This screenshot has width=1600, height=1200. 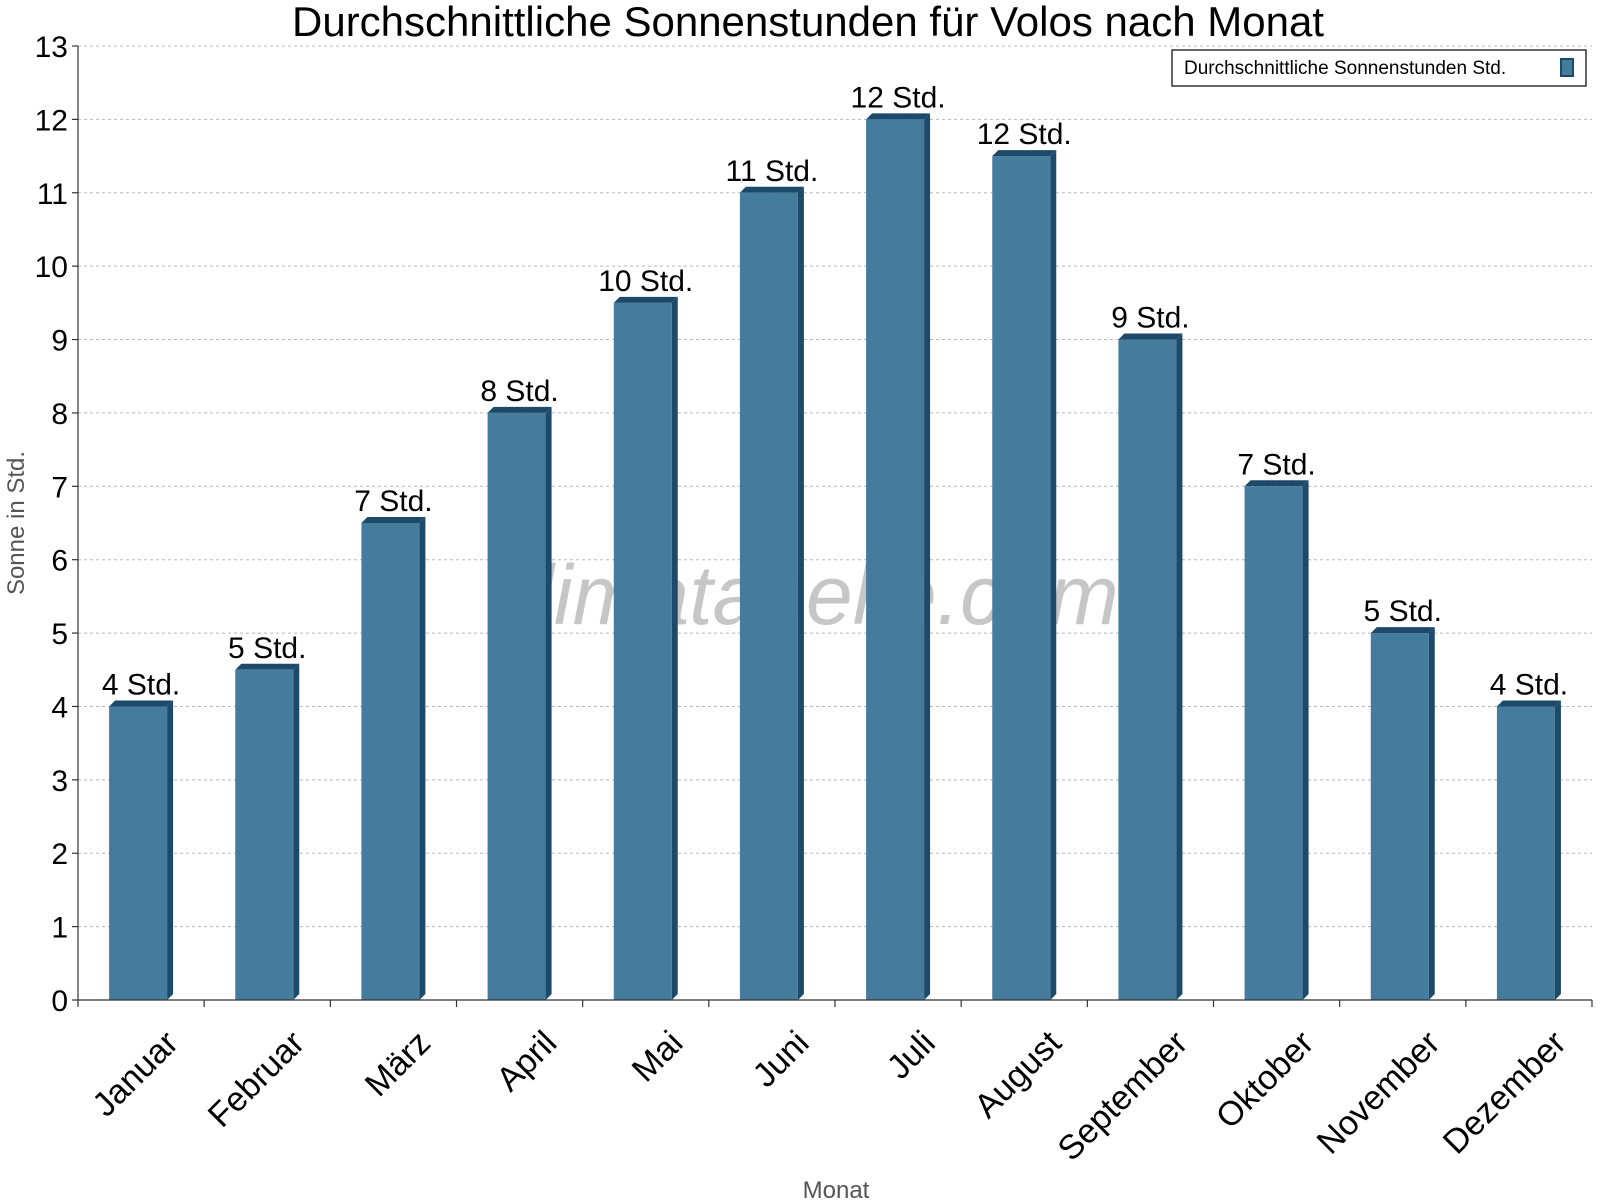 What do you see at coordinates (645, 281) in the screenshot?
I see `bar-value-label: 10 Std.` at bounding box center [645, 281].